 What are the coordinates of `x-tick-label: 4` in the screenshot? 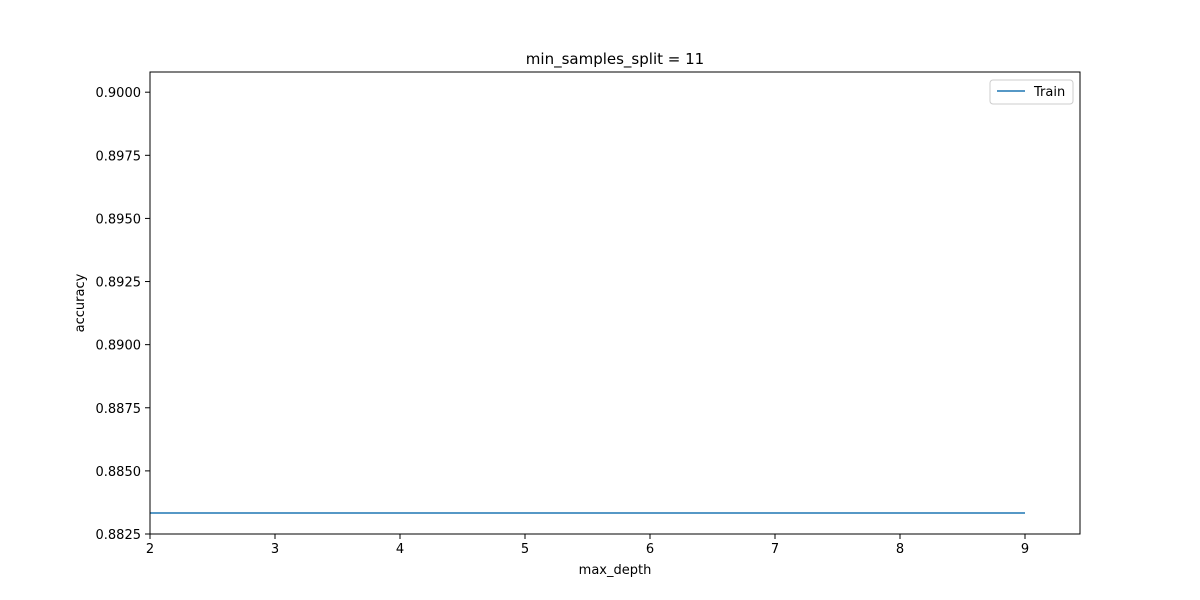 It's located at (400, 549).